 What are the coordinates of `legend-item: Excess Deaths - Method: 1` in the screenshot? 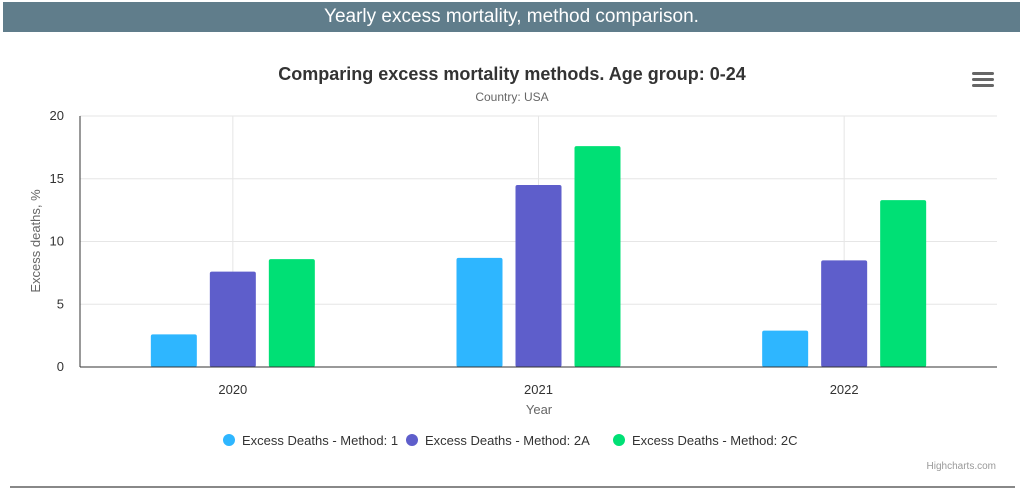 It's located at (310, 440).